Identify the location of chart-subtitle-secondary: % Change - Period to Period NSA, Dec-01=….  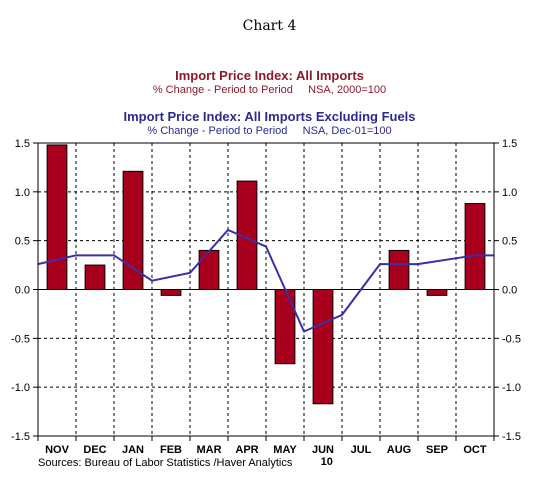
(269, 131).